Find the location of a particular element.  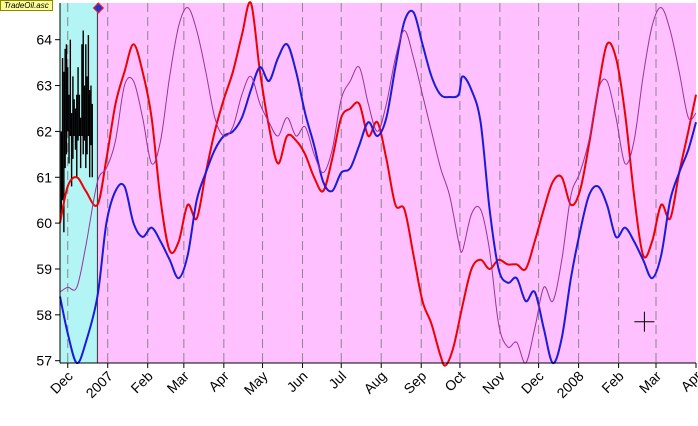

x-tick-label-11: Nov is located at coordinates (493, 382).